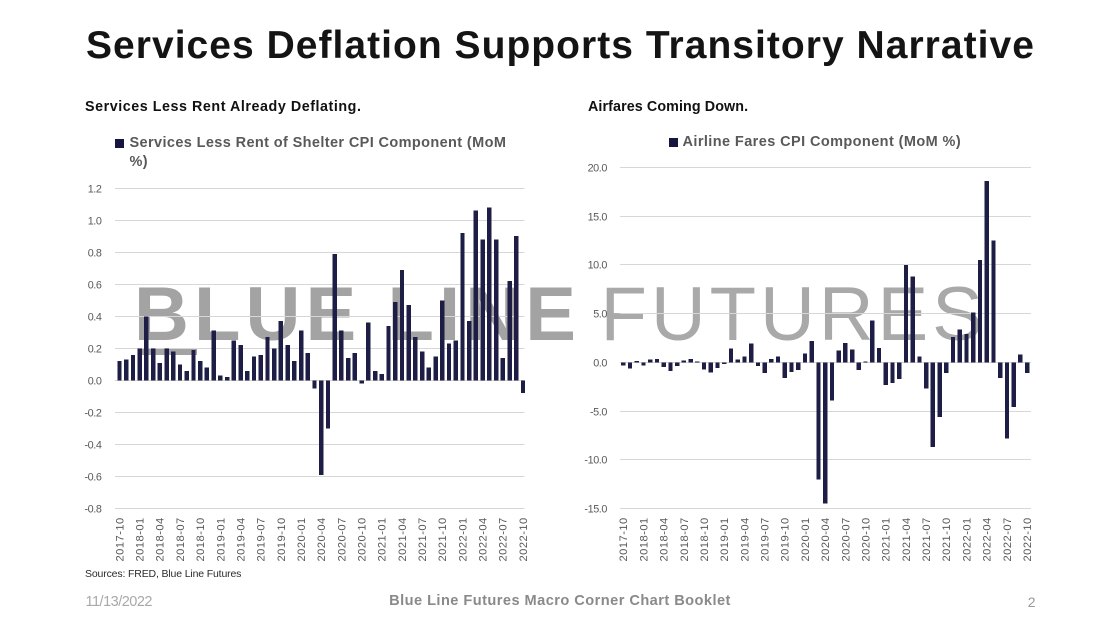 The width and height of the screenshot is (1120, 630). What do you see at coordinates (598, 265) in the screenshot?
I see `svg-text: 10.0` at bounding box center [598, 265].